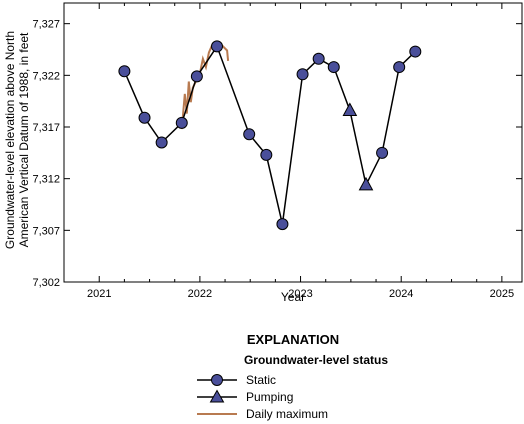  I want to click on legend-item-daily-maximum: Daily maximum, so click(262, 414).